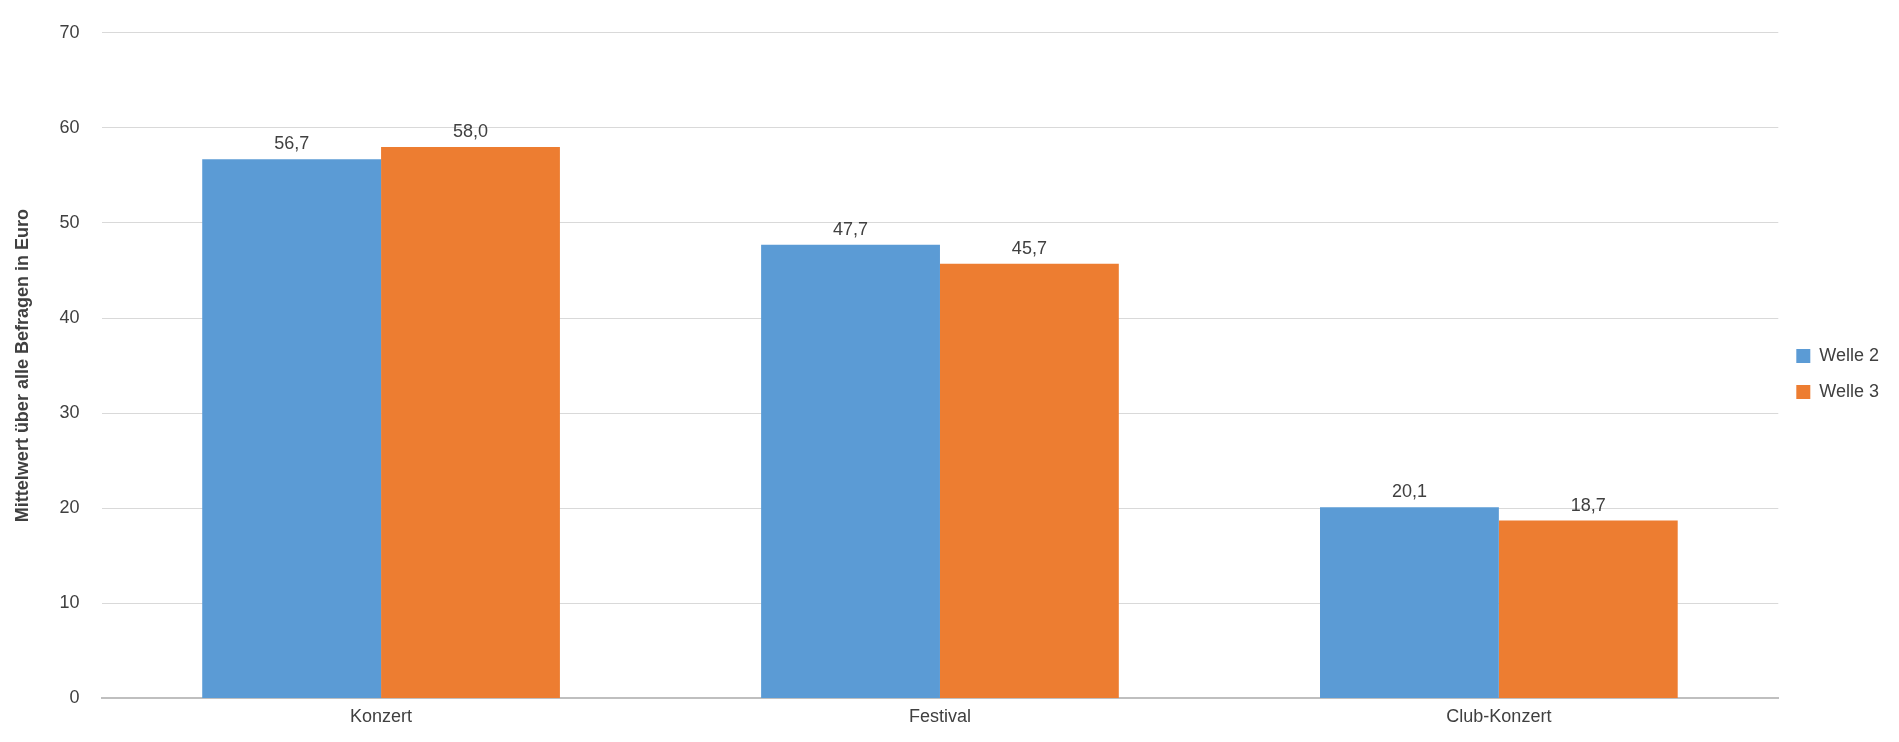  Describe the element at coordinates (21, 366) in the screenshot. I see `y-axis-title: Mittelwert über alle Befragen in Euro` at that location.